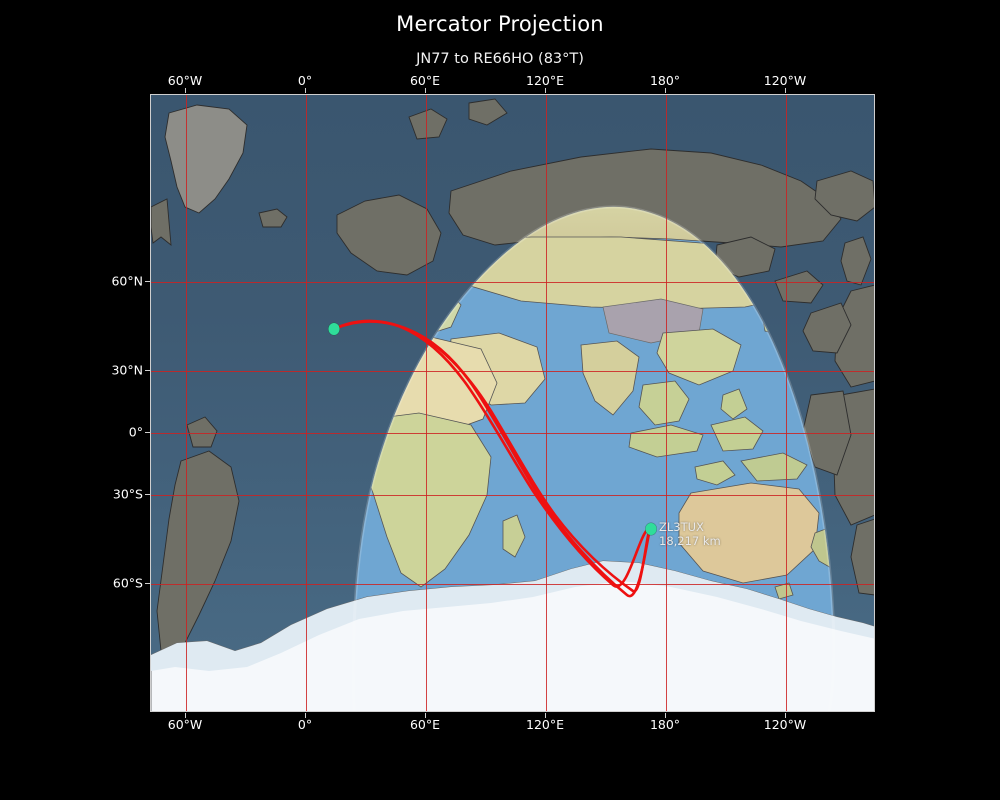  What do you see at coordinates (545, 80) in the screenshot?
I see `x-top-tick-3: 120°E` at bounding box center [545, 80].